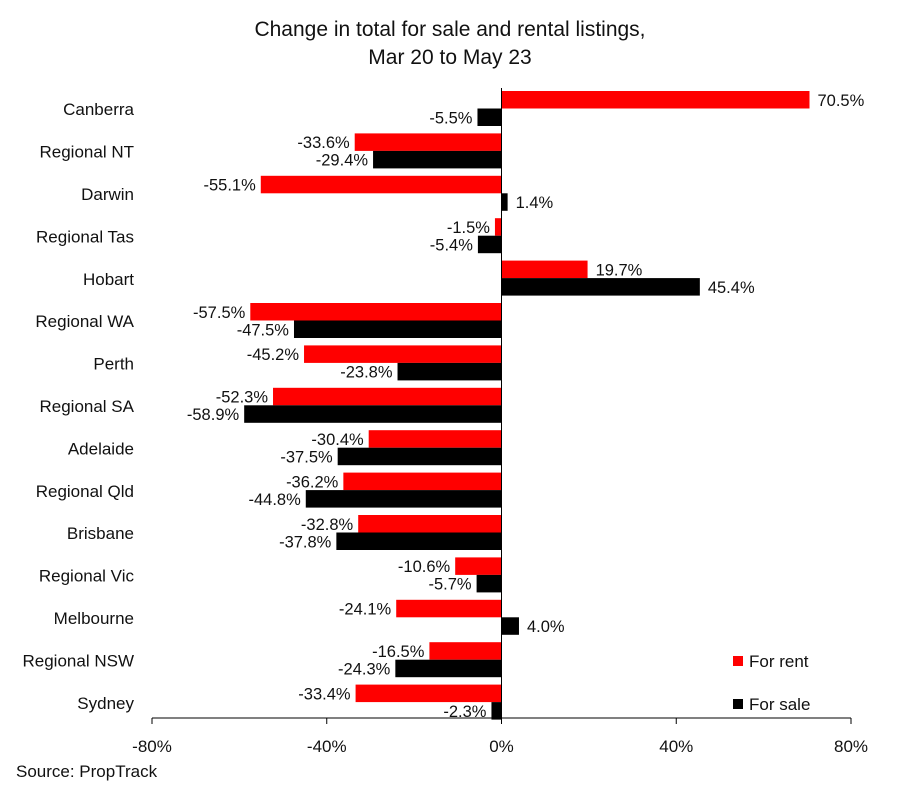 The width and height of the screenshot is (900, 791). What do you see at coordinates (213, 415) in the screenshot?
I see `value-label-for-sale-regional-sa: -58.9%` at bounding box center [213, 415].